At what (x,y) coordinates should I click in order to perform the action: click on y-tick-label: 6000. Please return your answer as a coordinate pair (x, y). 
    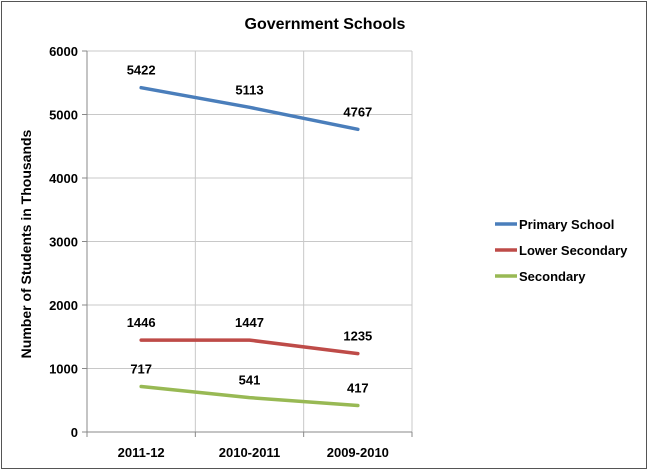
    Looking at the image, I should click on (63, 51).